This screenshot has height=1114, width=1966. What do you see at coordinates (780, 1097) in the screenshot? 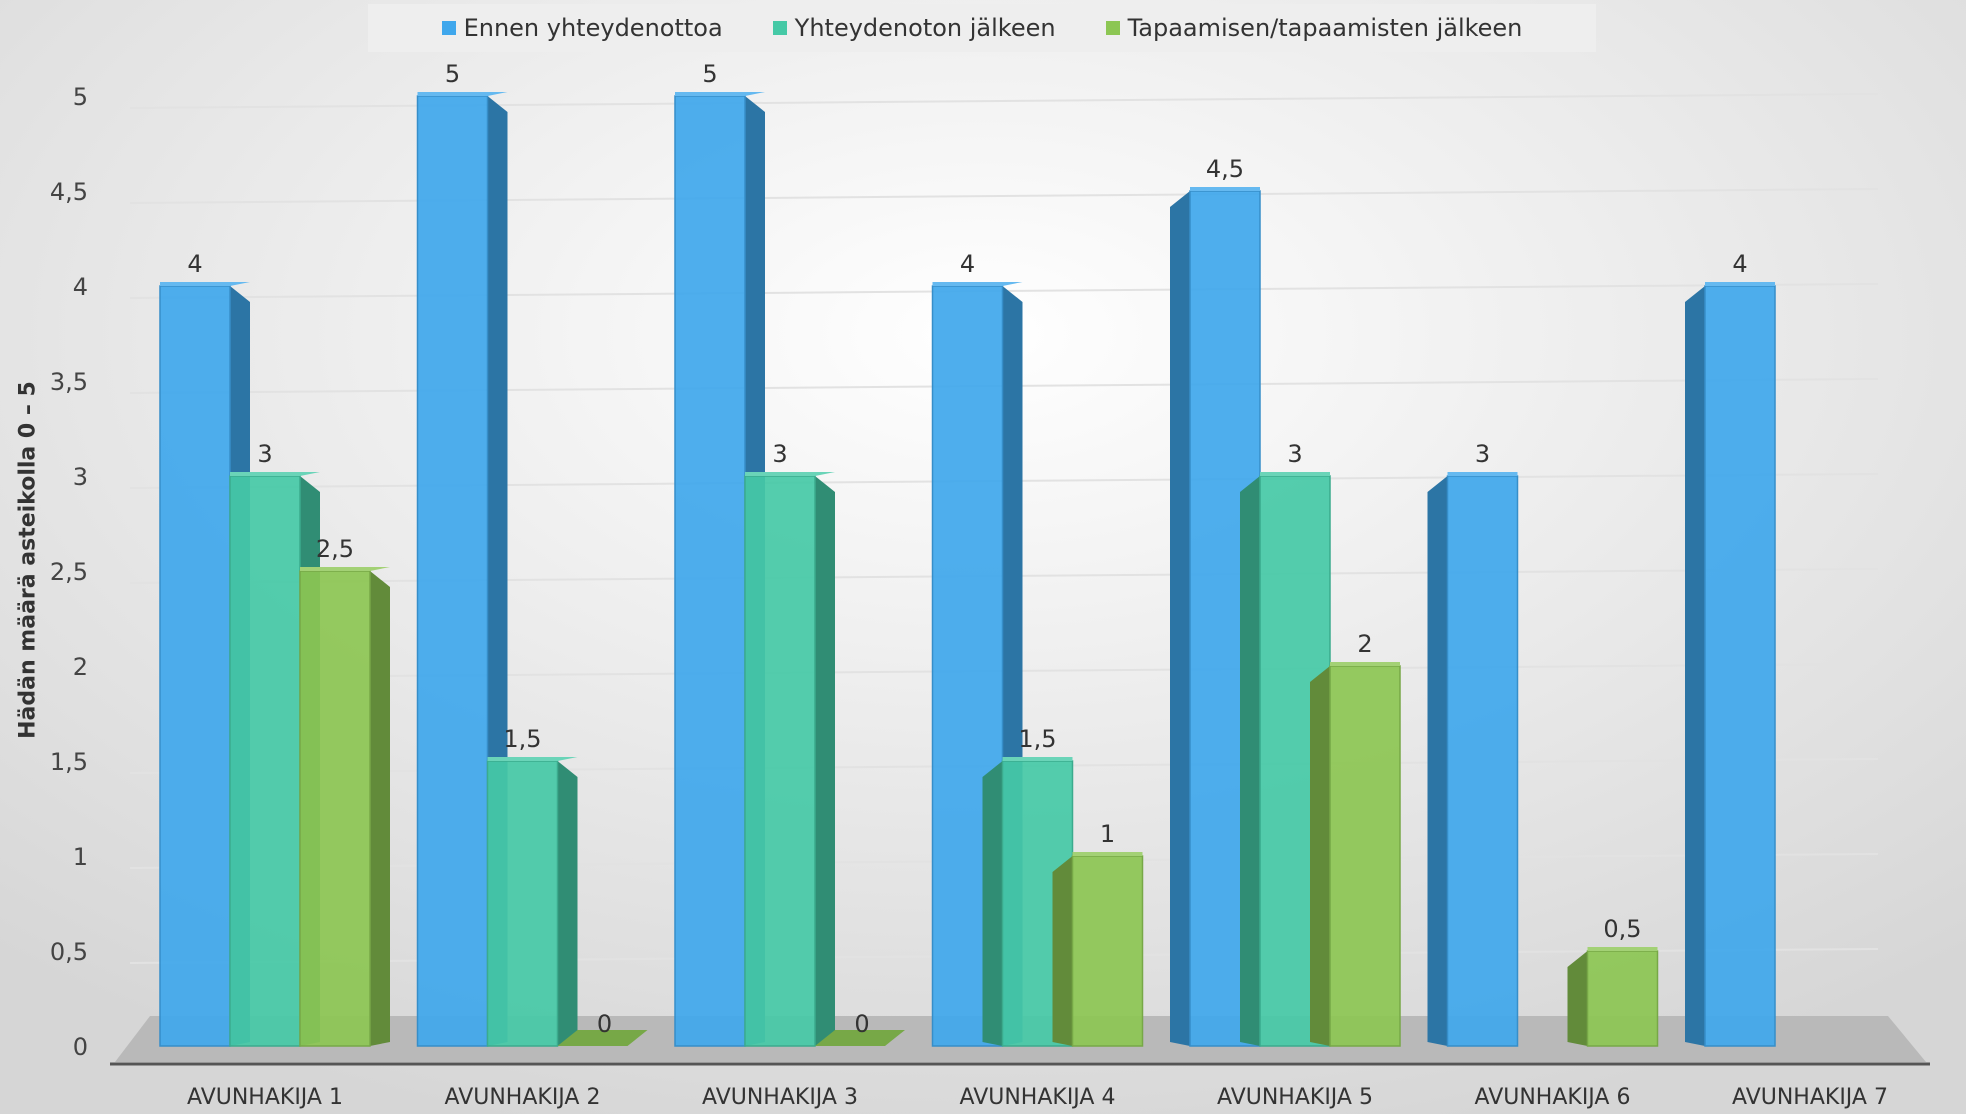
I see `x-tick-label: AVUNHAKIJA 3` at bounding box center [780, 1097].